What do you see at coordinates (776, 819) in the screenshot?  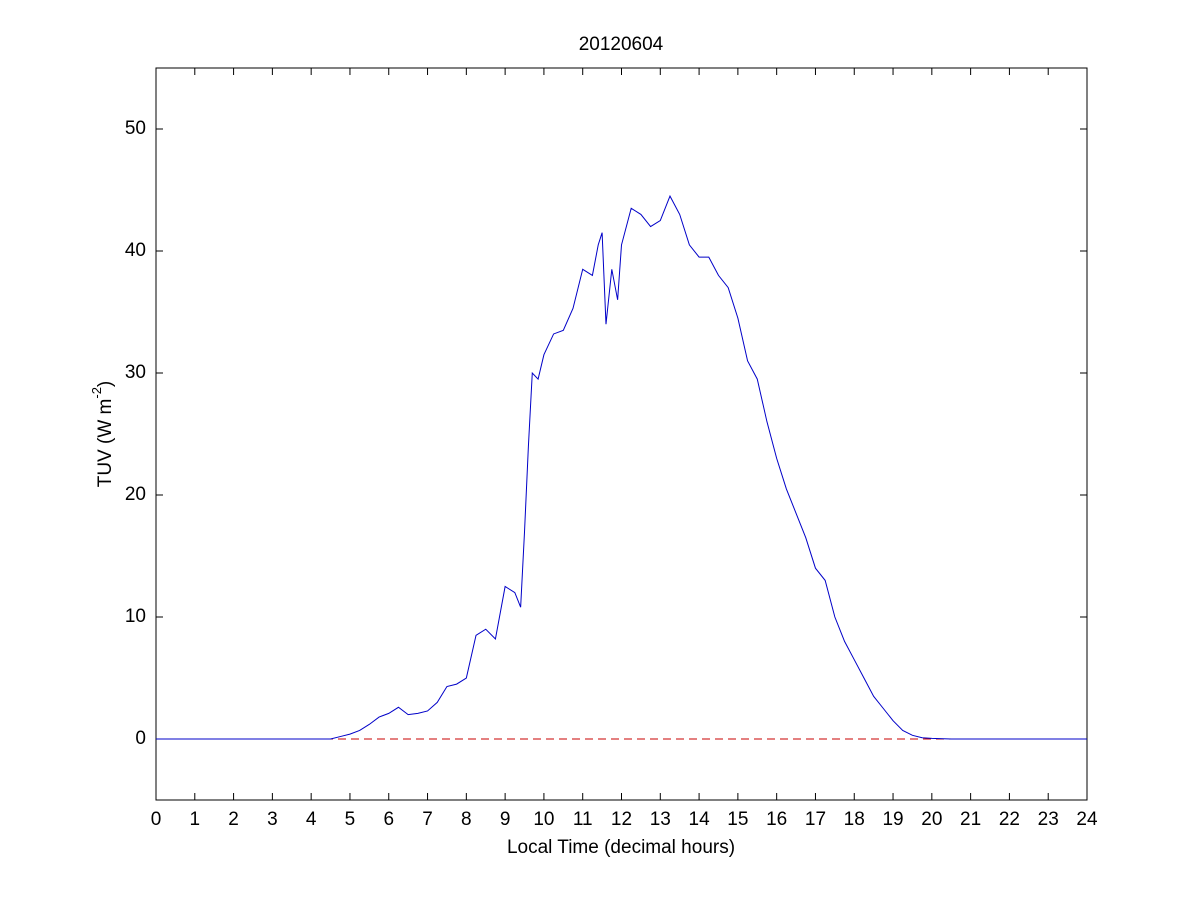 I see `x-tick-label: 16` at bounding box center [776, 819].